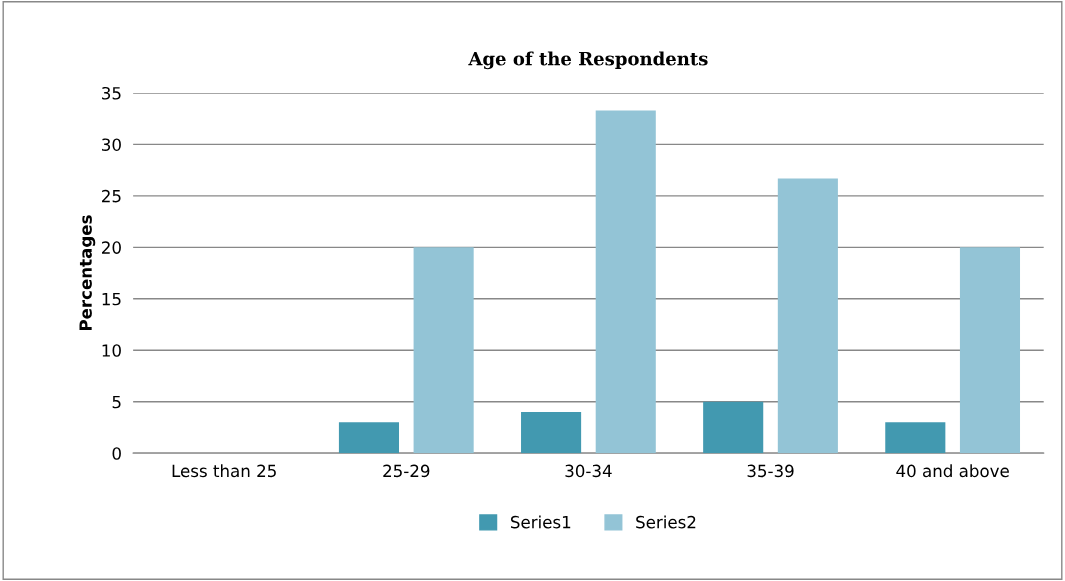 The width and height of the screenshot is (1065, 581). Describe the element at coordinates (406, 471) in the screenshot. I see `x-tick-label: 25-29` at that location.